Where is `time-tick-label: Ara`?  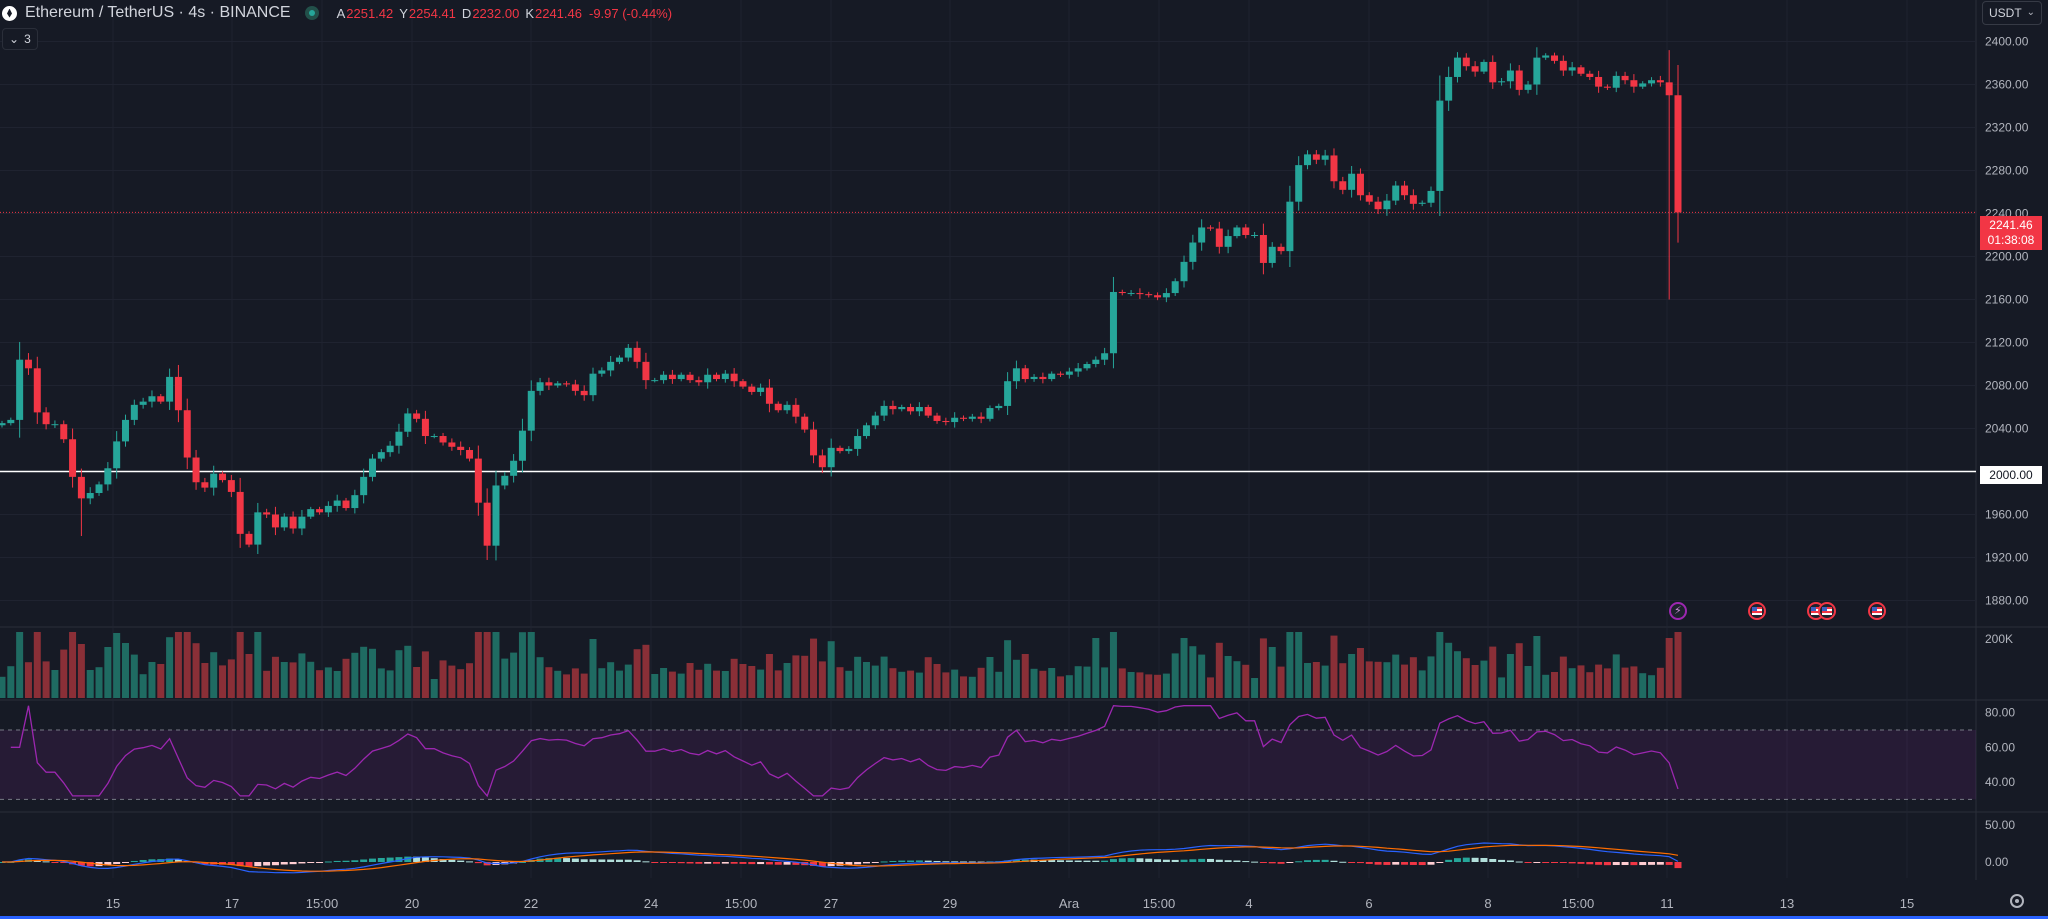 time-tick-label: Ara is located at coordinates (1069, 903).